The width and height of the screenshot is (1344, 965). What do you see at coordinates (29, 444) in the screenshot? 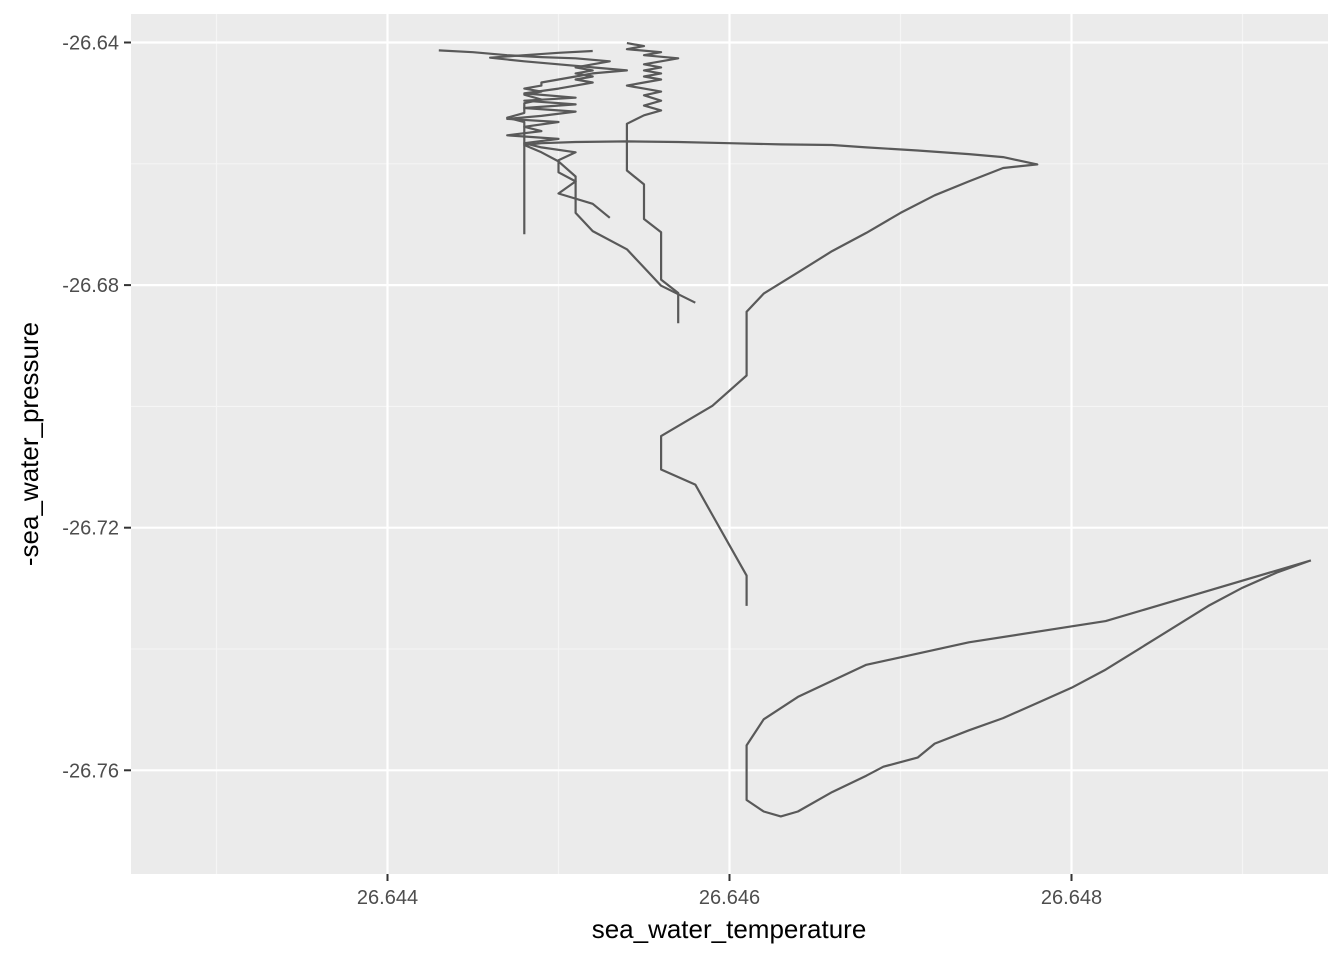
I see `y-axis-title: -sea_water_pressure` at bounding box center [29, 444].